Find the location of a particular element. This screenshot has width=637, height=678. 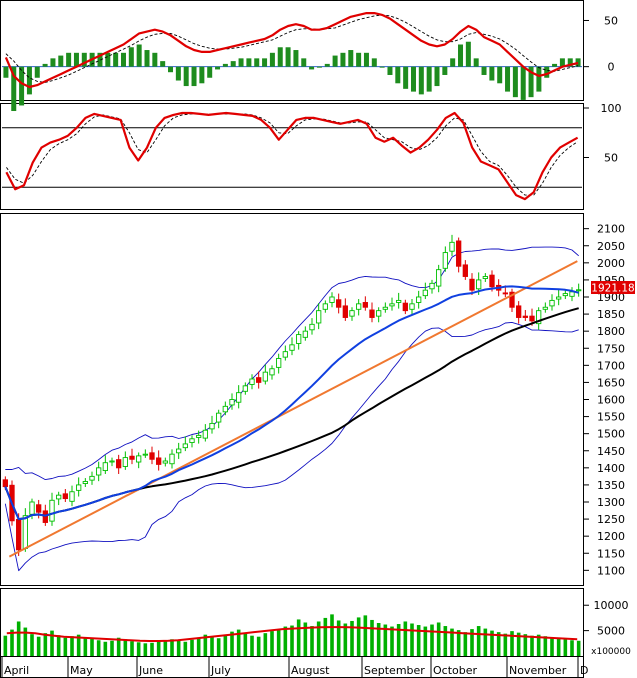

price-tick-label: 1300 is located at coordinates (611, 502).